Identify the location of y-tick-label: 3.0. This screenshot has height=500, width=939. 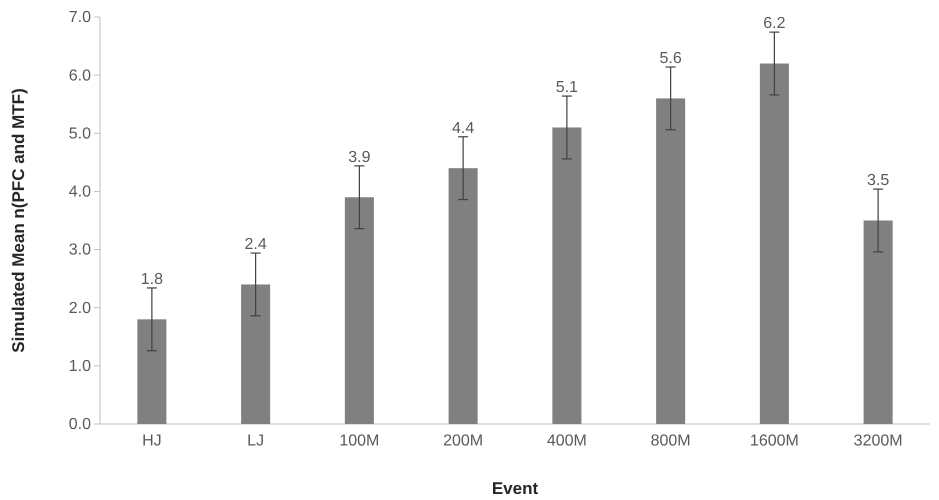
(80, 250).